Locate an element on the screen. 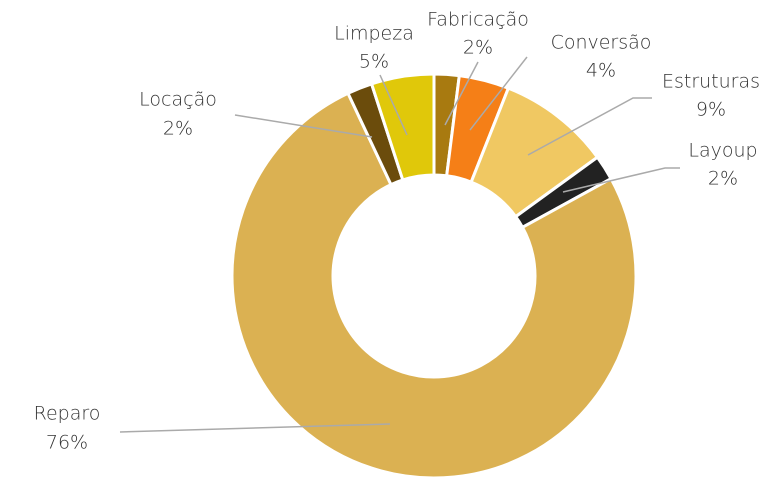 The width and height of the screenshot is (772, 477). slice-label: Layoup is located at coordinates (722, 151).